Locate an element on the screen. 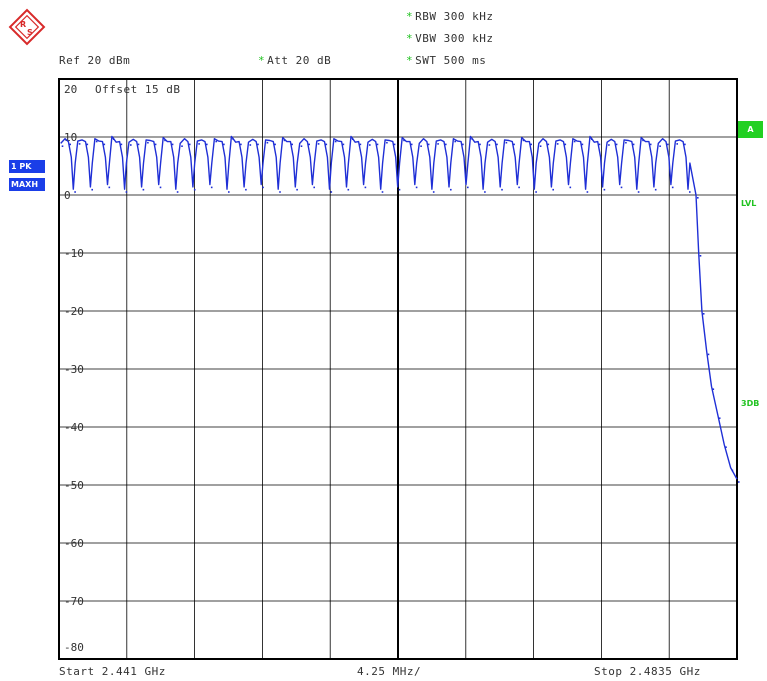  y-tick-label: -70 is located at coordinates (74, 601).